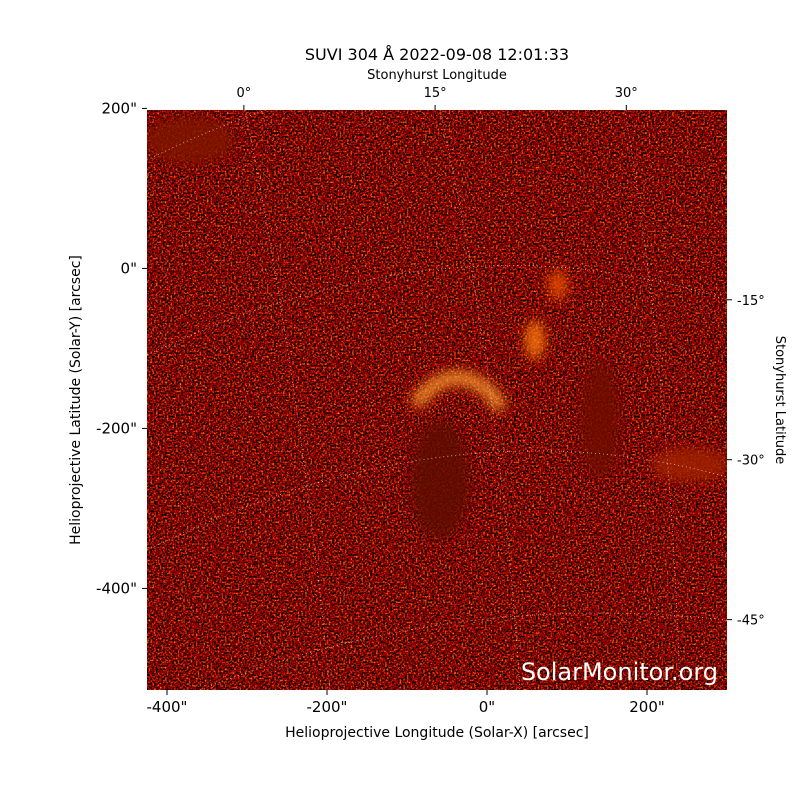  What do you see at coordinates (437, 75) in the screenshot?
I see `x2-axis-label: Stonyhurst Longitude` at bounding box center [437, 75].